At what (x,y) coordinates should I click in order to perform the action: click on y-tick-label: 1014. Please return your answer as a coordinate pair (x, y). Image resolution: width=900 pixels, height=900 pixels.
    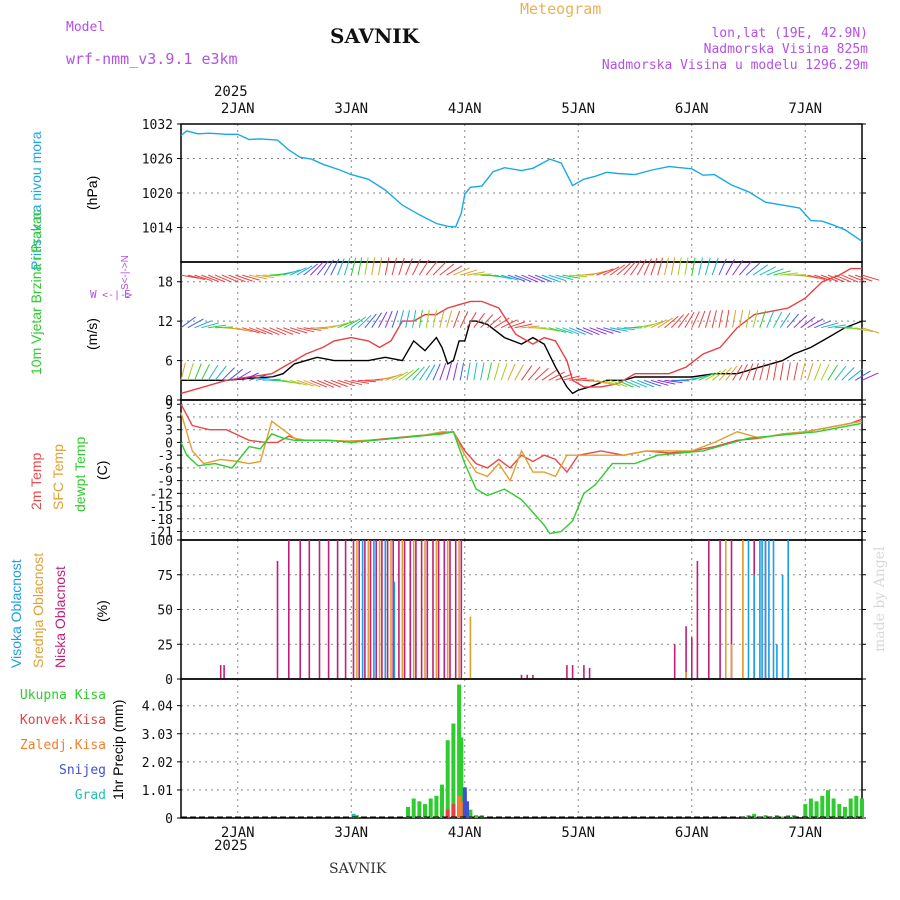
    Looking at the image, I should click on (157, 229).